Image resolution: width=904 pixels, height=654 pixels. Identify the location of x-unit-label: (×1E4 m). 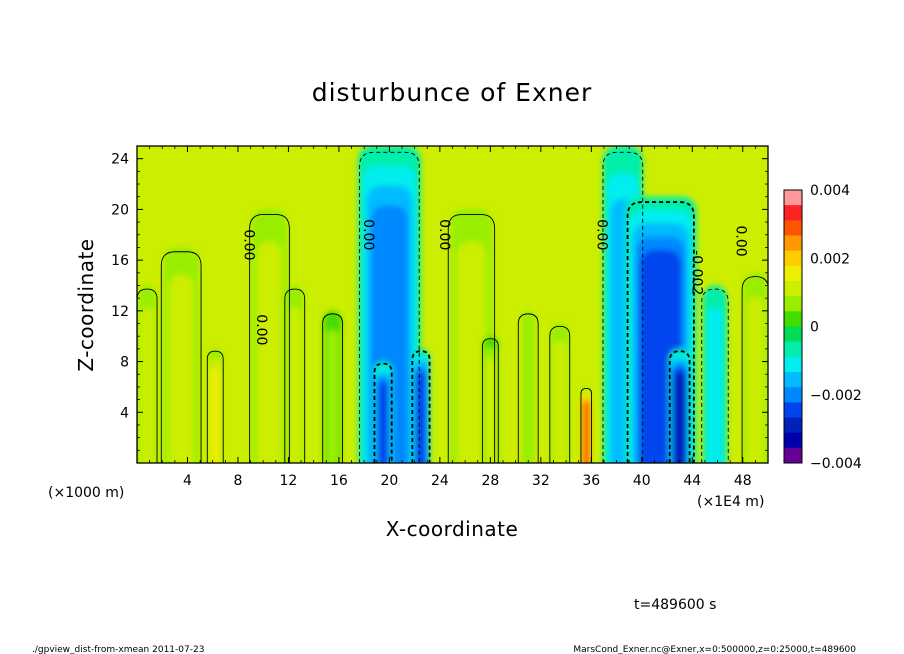
(730, 502).